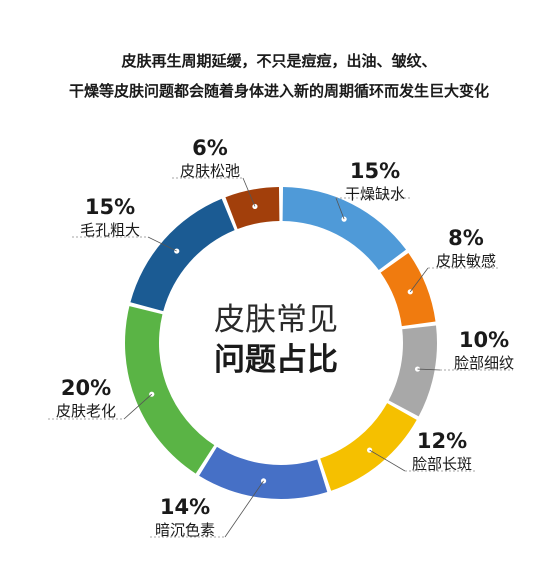  What do you see at coordinates (442, 464) in the screenshot?
I see `data-label-category: 脸部长斑` at bounding box center [442, 464].